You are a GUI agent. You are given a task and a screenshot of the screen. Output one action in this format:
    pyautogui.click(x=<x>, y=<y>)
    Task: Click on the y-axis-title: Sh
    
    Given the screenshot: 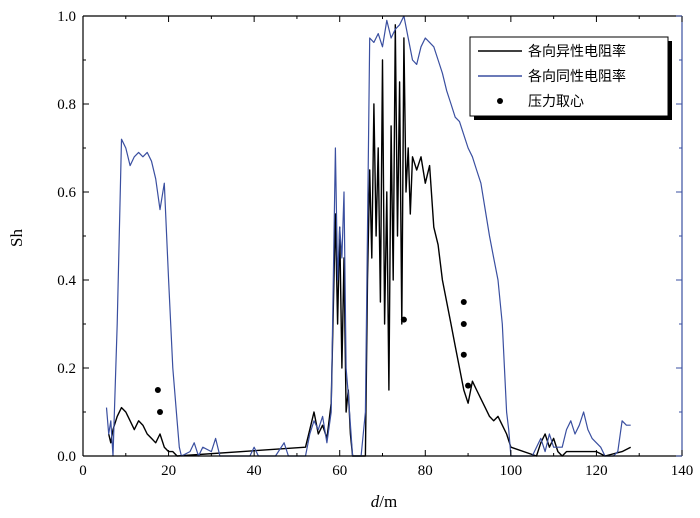 What is the action you would take?
    pyautogui.click(x=16, y=238)
    